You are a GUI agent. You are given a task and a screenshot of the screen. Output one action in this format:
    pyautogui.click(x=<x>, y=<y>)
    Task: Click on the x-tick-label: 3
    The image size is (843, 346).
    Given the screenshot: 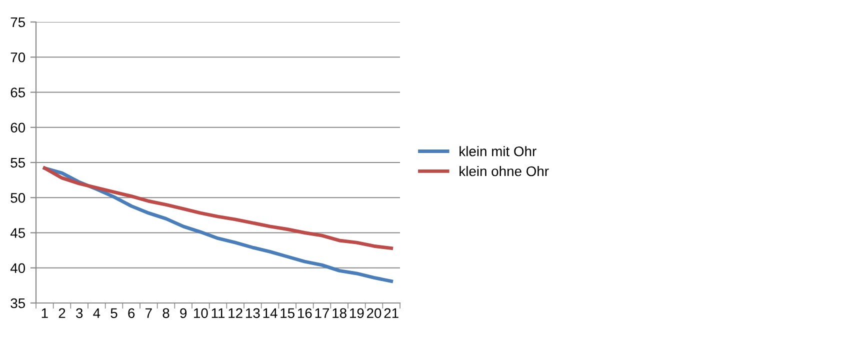 What is the action you would take?
    pyautogui.click(x=79, y=313)
    